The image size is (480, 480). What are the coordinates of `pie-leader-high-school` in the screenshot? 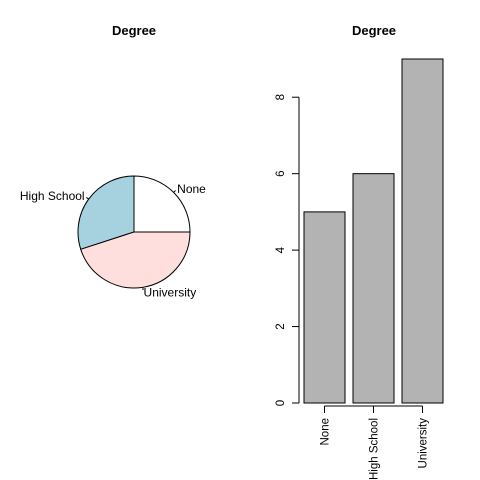 It's located at (87, 198).